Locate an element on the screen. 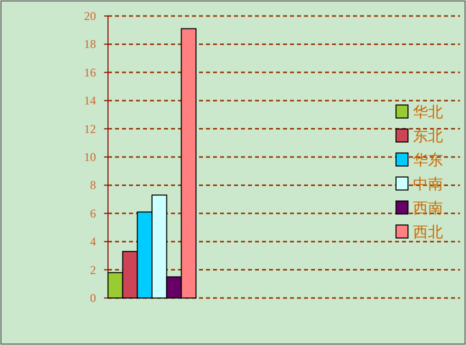 The image size is (466, 345). legend-label: 东北 is located at coordinates (428, 136).